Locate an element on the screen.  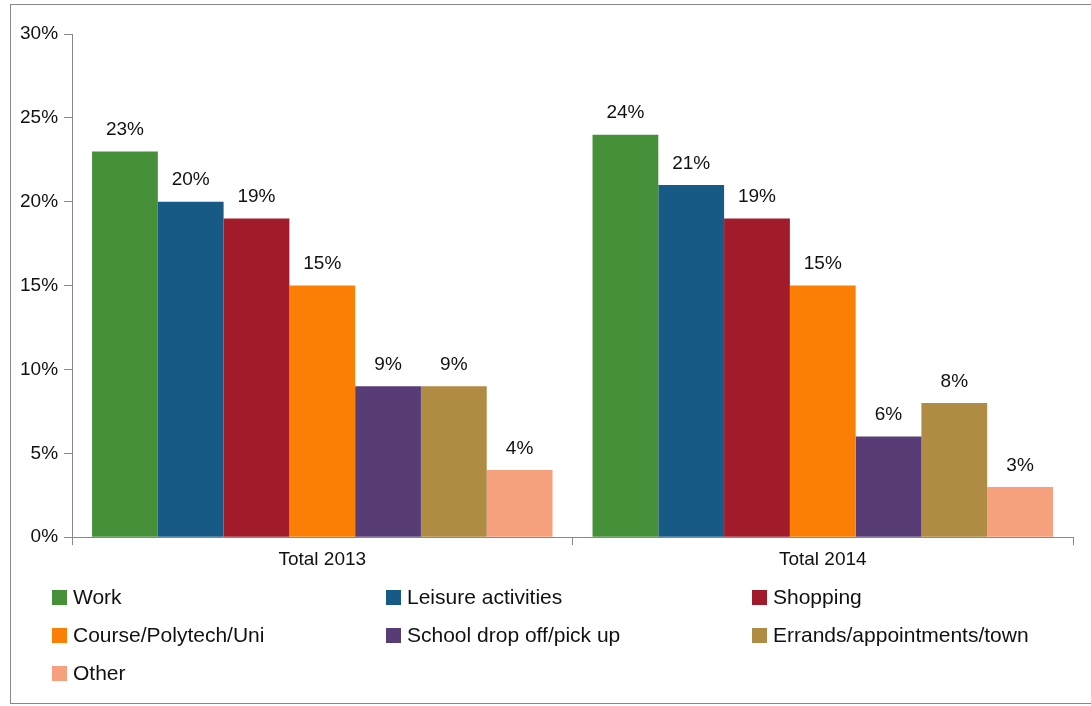
y-tick-label: 25% is located at coordinates (39, 117).